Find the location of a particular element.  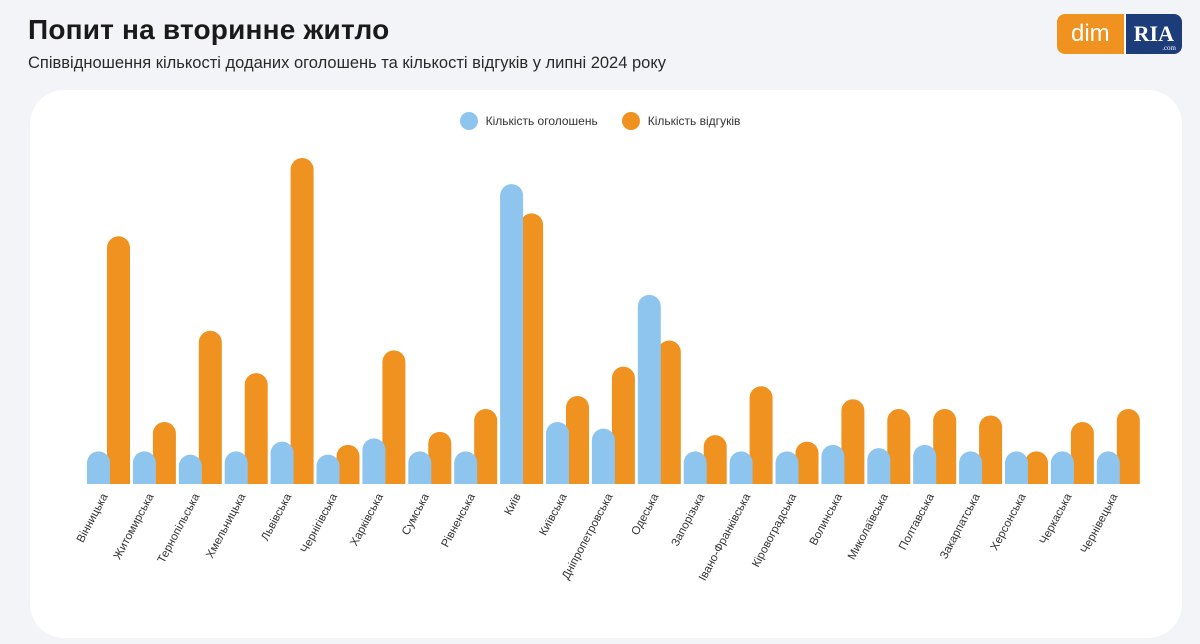

logo-ria-suffix: .com is located at coordinates (1169, 48).